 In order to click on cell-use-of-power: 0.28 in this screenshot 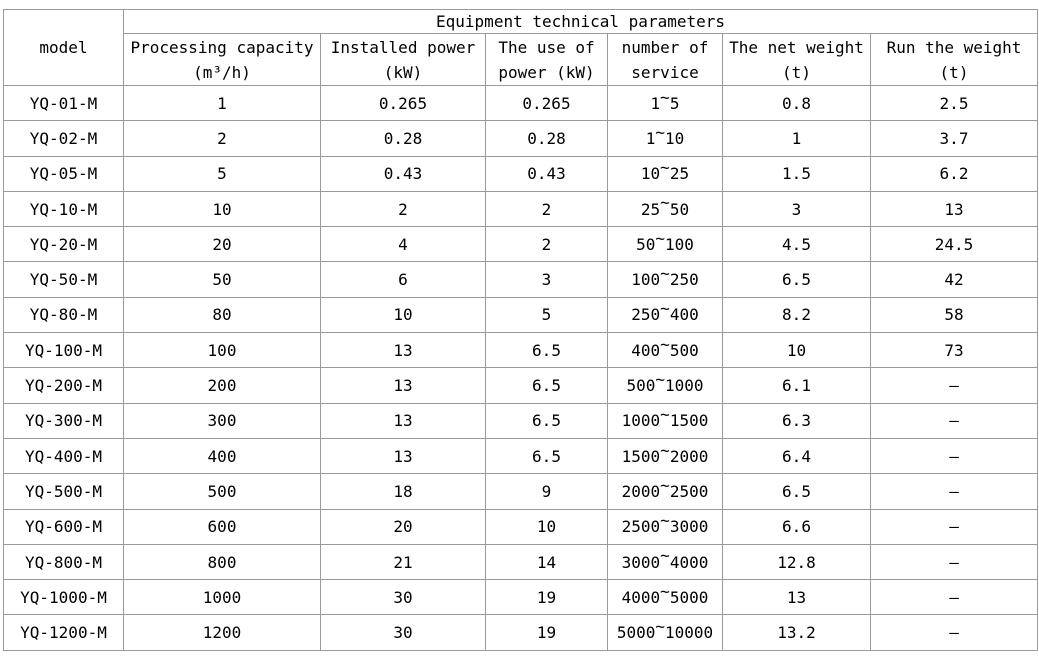, I will do `click(546, 138)`.